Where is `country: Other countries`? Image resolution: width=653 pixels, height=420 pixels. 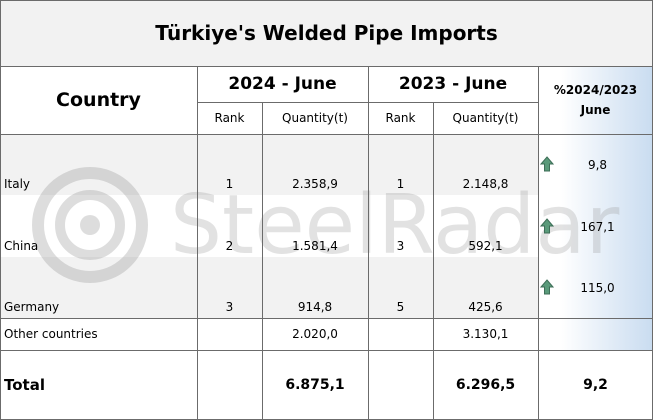
country: Other countries is located at coordinates (51, 334).